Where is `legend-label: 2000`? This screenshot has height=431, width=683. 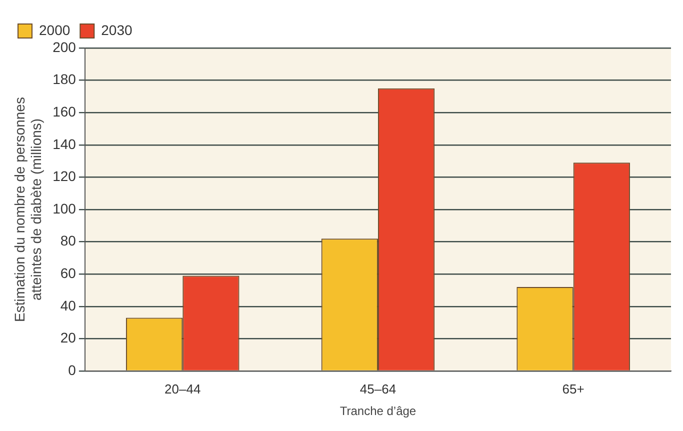 legend-label: 2000 is located at coordinates (54, 30).